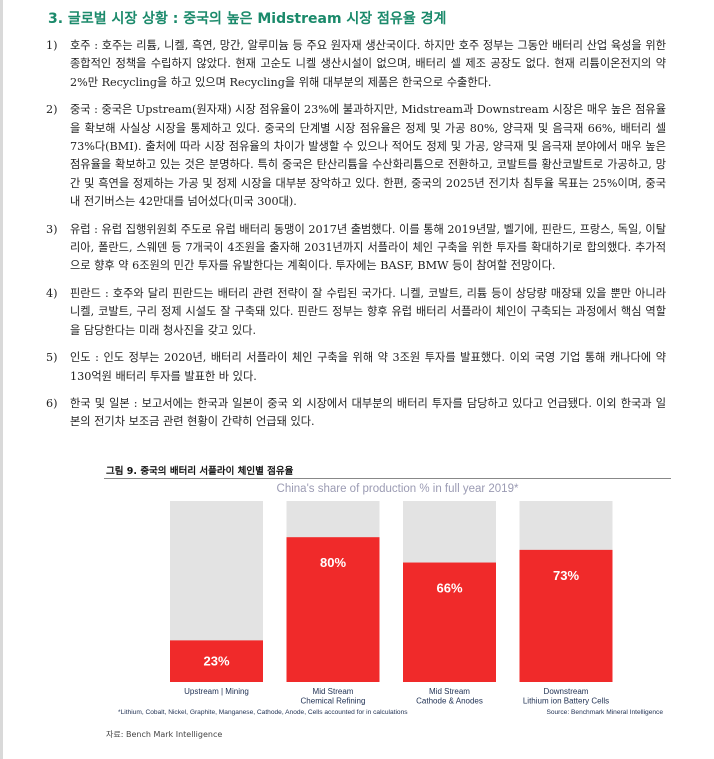 The height and width of the screenshot is (759, 714). I want to click on list-item-number: 1), so click(52, 45).